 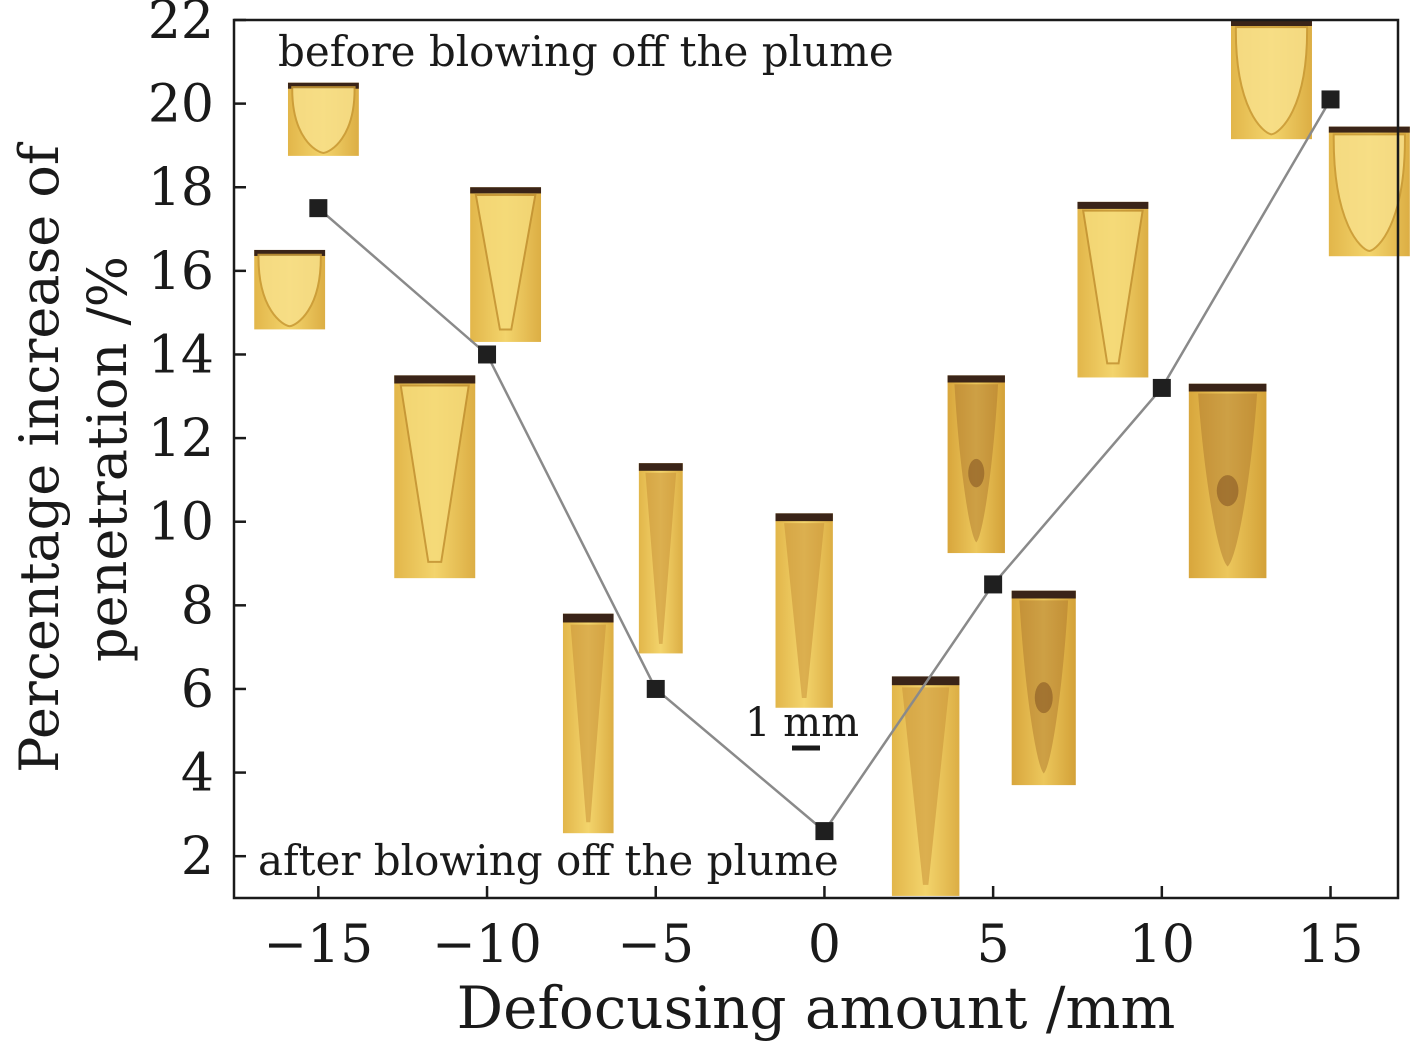 I want to click on x-axis-title: Defocusing amount /mm, so click(x=816, y=1008).